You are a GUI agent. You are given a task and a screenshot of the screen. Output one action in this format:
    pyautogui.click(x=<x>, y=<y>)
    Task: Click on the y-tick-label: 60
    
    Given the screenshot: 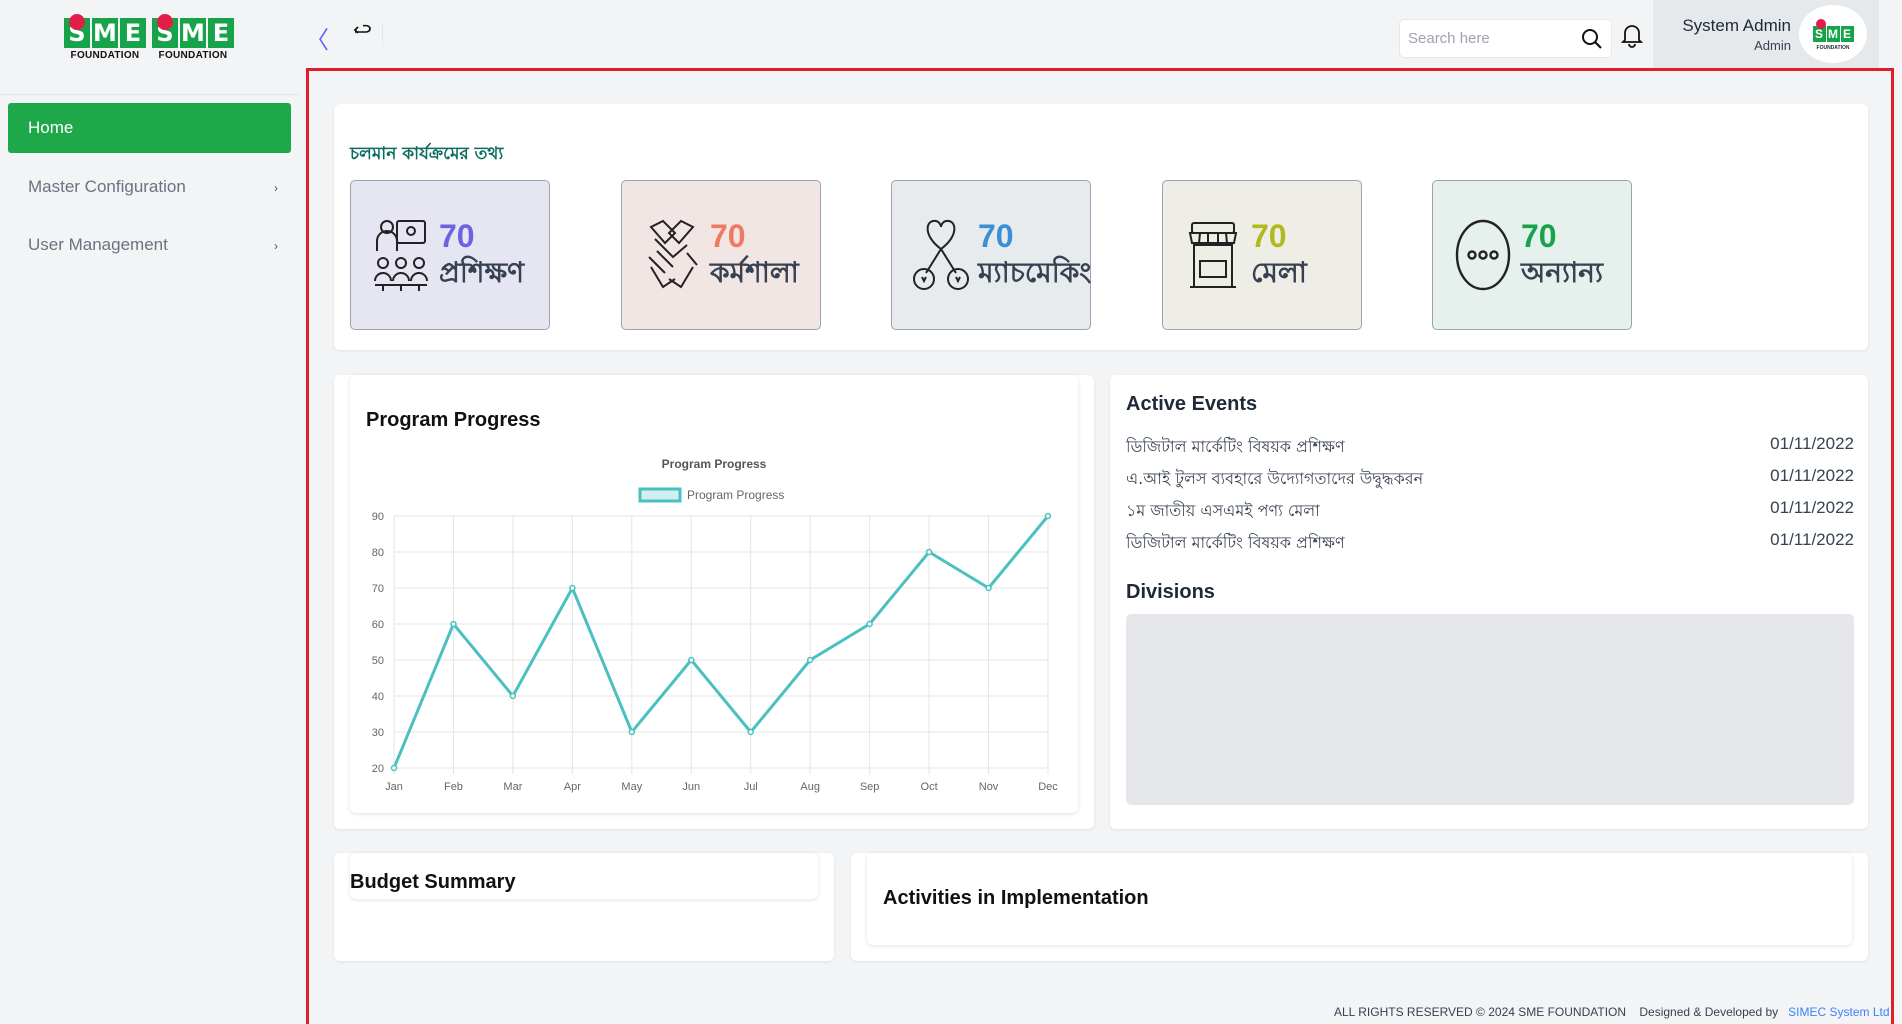 What is the action you would take?
    pyautogui.click(x=378, y=625)
    